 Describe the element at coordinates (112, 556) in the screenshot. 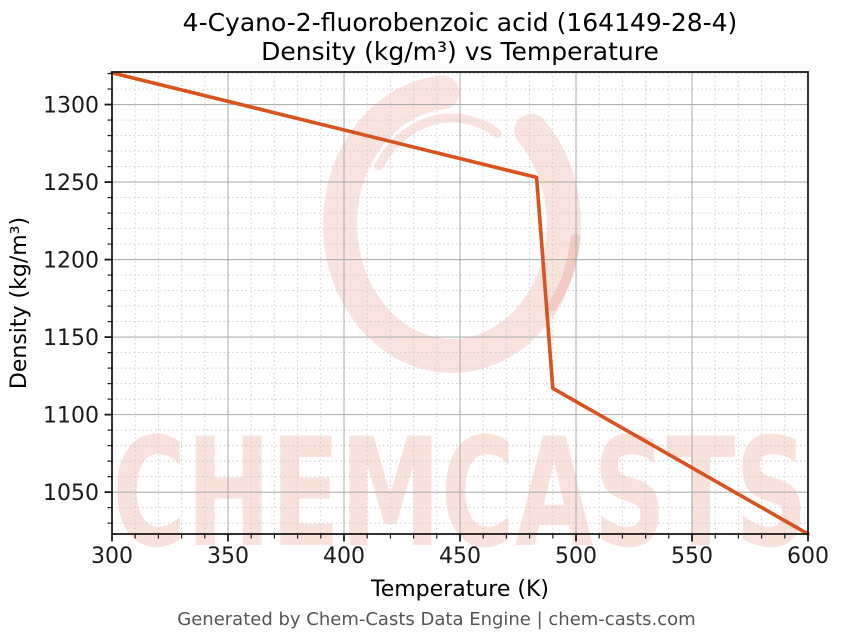

I see `x-tick-label: 300` at that location.